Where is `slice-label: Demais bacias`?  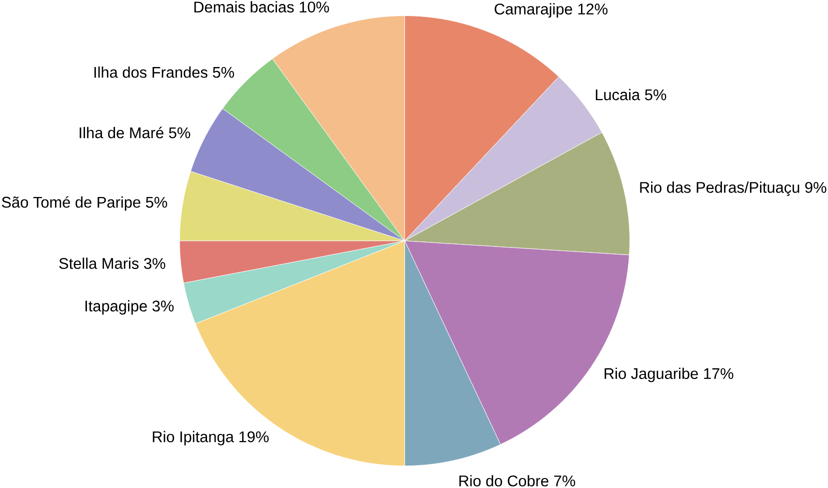
slice-label: Demais bacias is located at coordinates (244, 7).